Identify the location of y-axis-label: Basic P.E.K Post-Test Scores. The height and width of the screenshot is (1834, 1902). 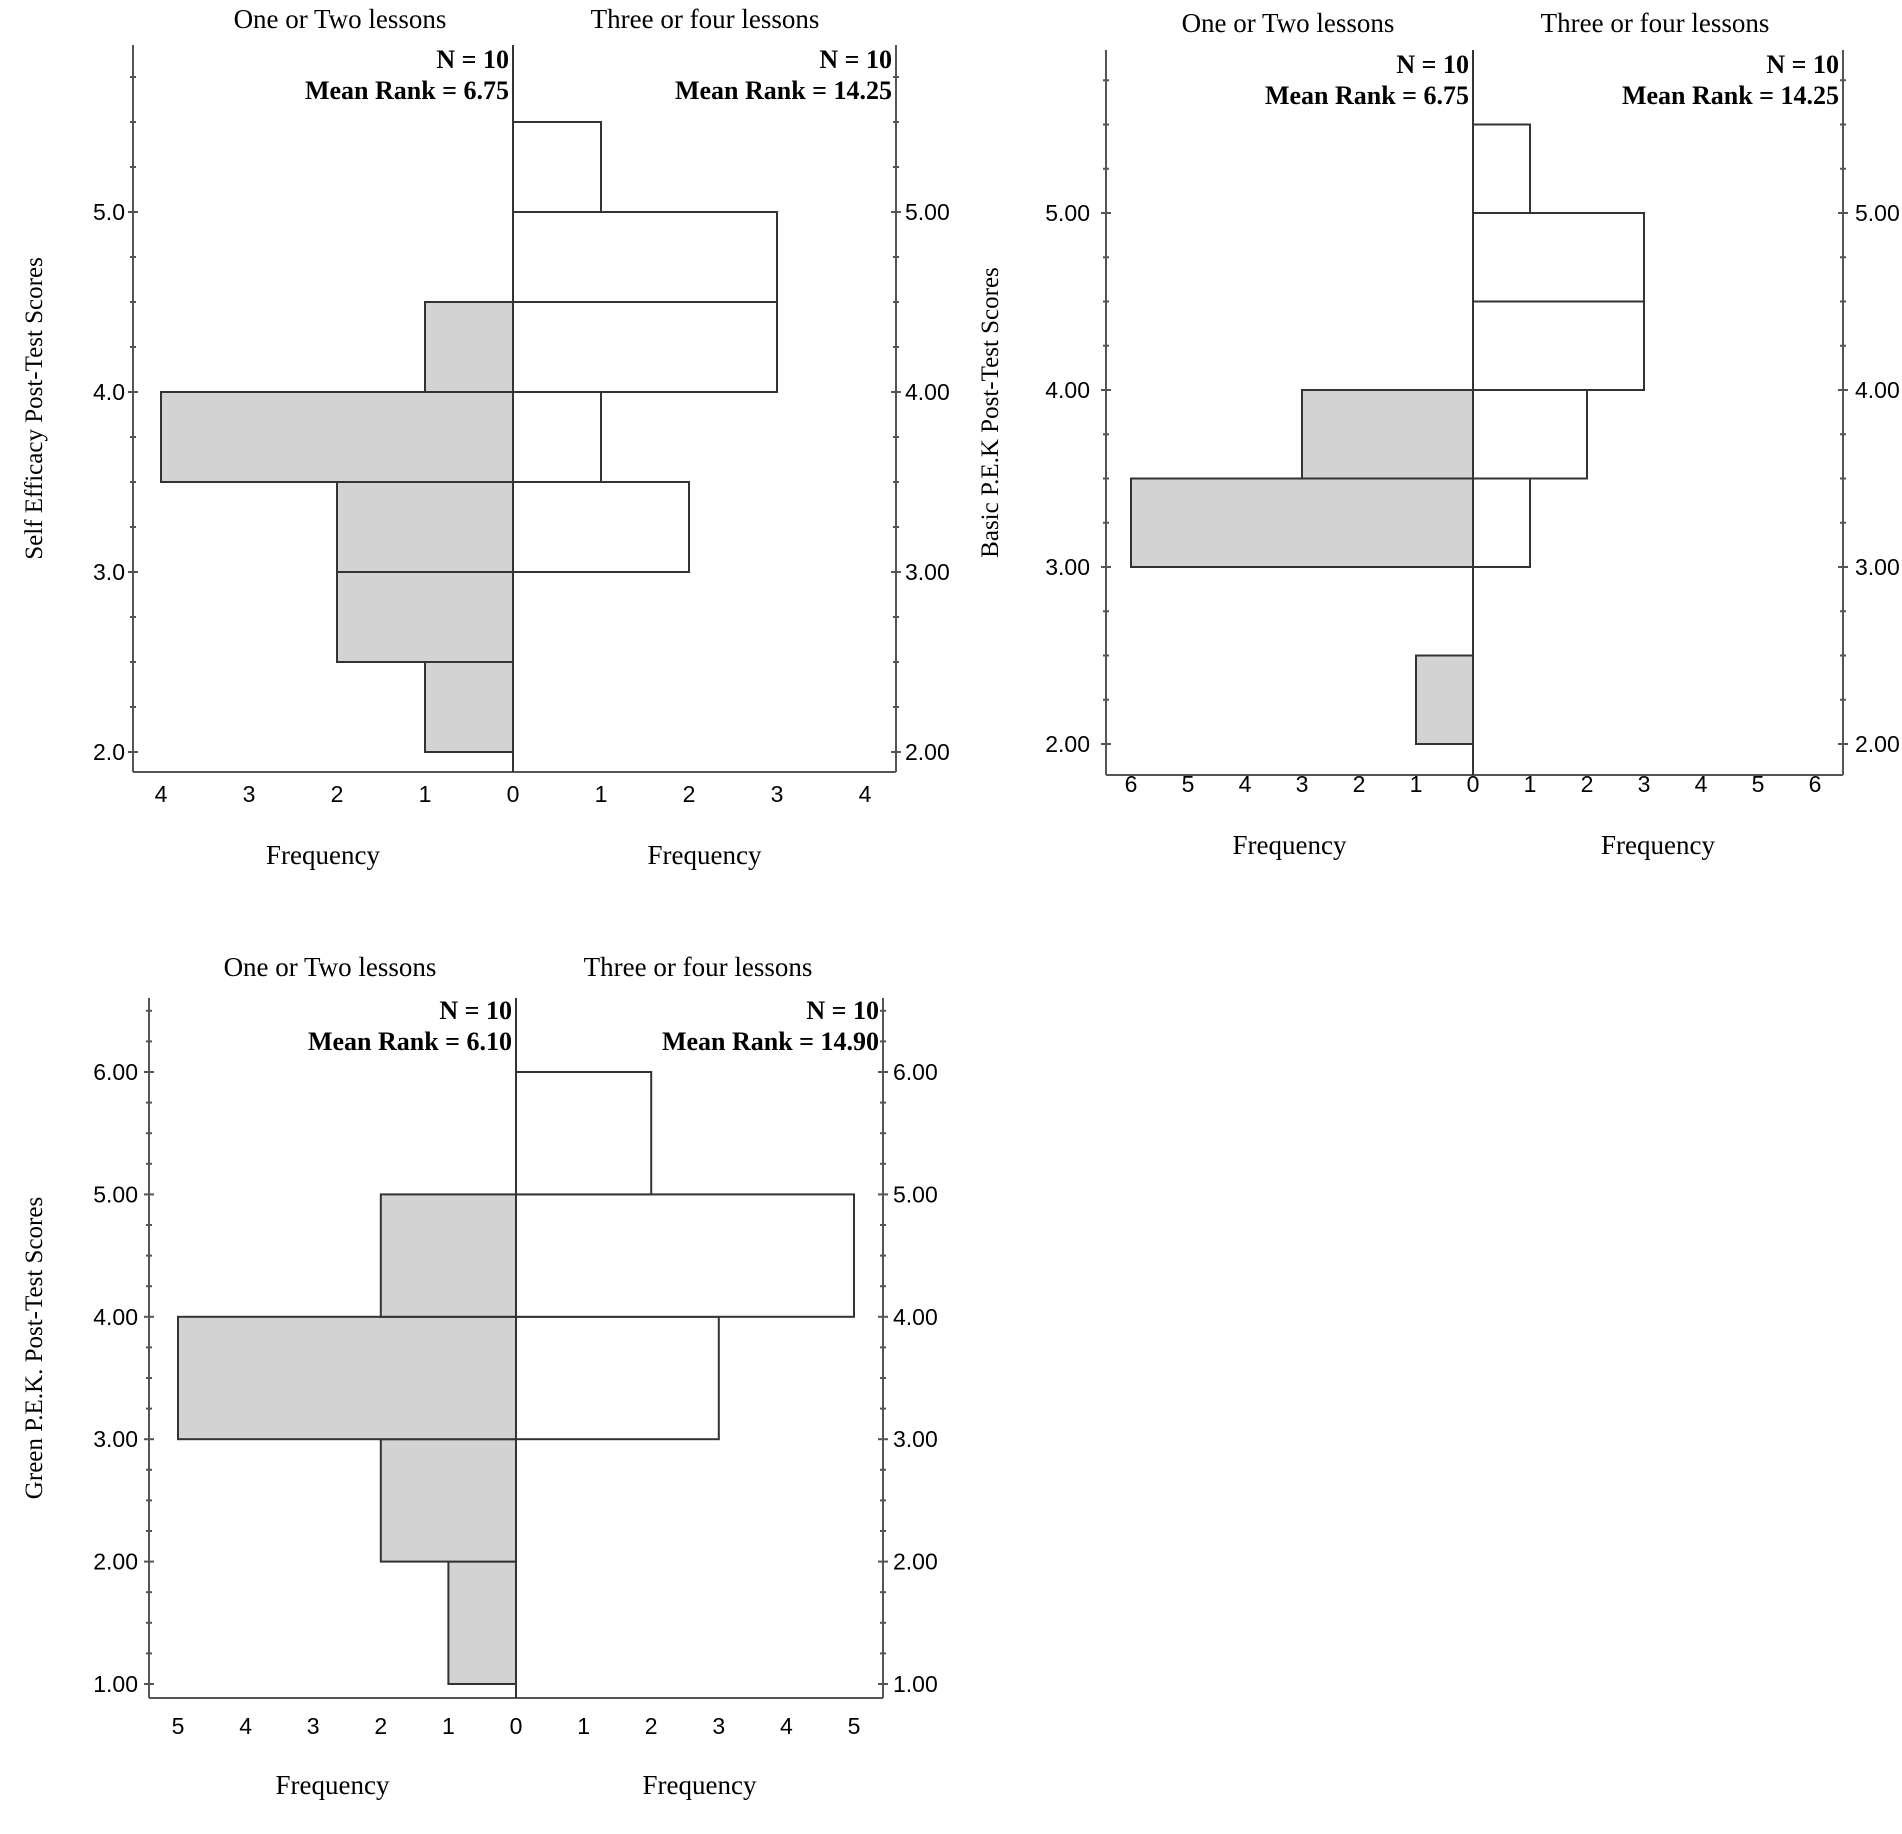
(990, 412).